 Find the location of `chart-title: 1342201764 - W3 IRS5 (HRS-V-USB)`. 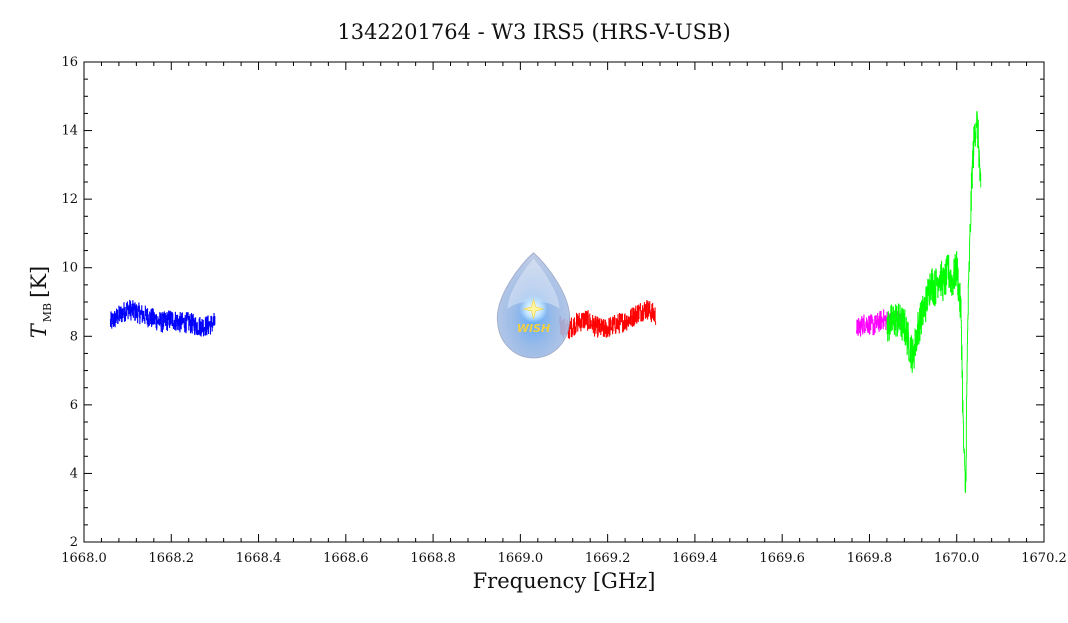

chart-title: 1342201764 - W3 IRS5 (HRS-V-USB) is located at coordinates (533, 32).